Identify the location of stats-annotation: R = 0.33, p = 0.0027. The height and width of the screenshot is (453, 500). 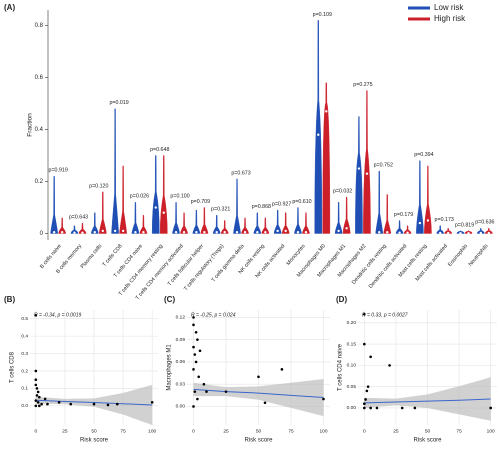
(385, 315).